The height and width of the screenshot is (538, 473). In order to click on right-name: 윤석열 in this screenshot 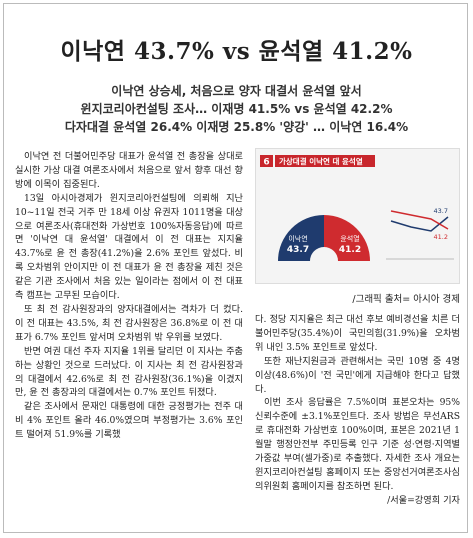, I will do `click(349, 238)`.